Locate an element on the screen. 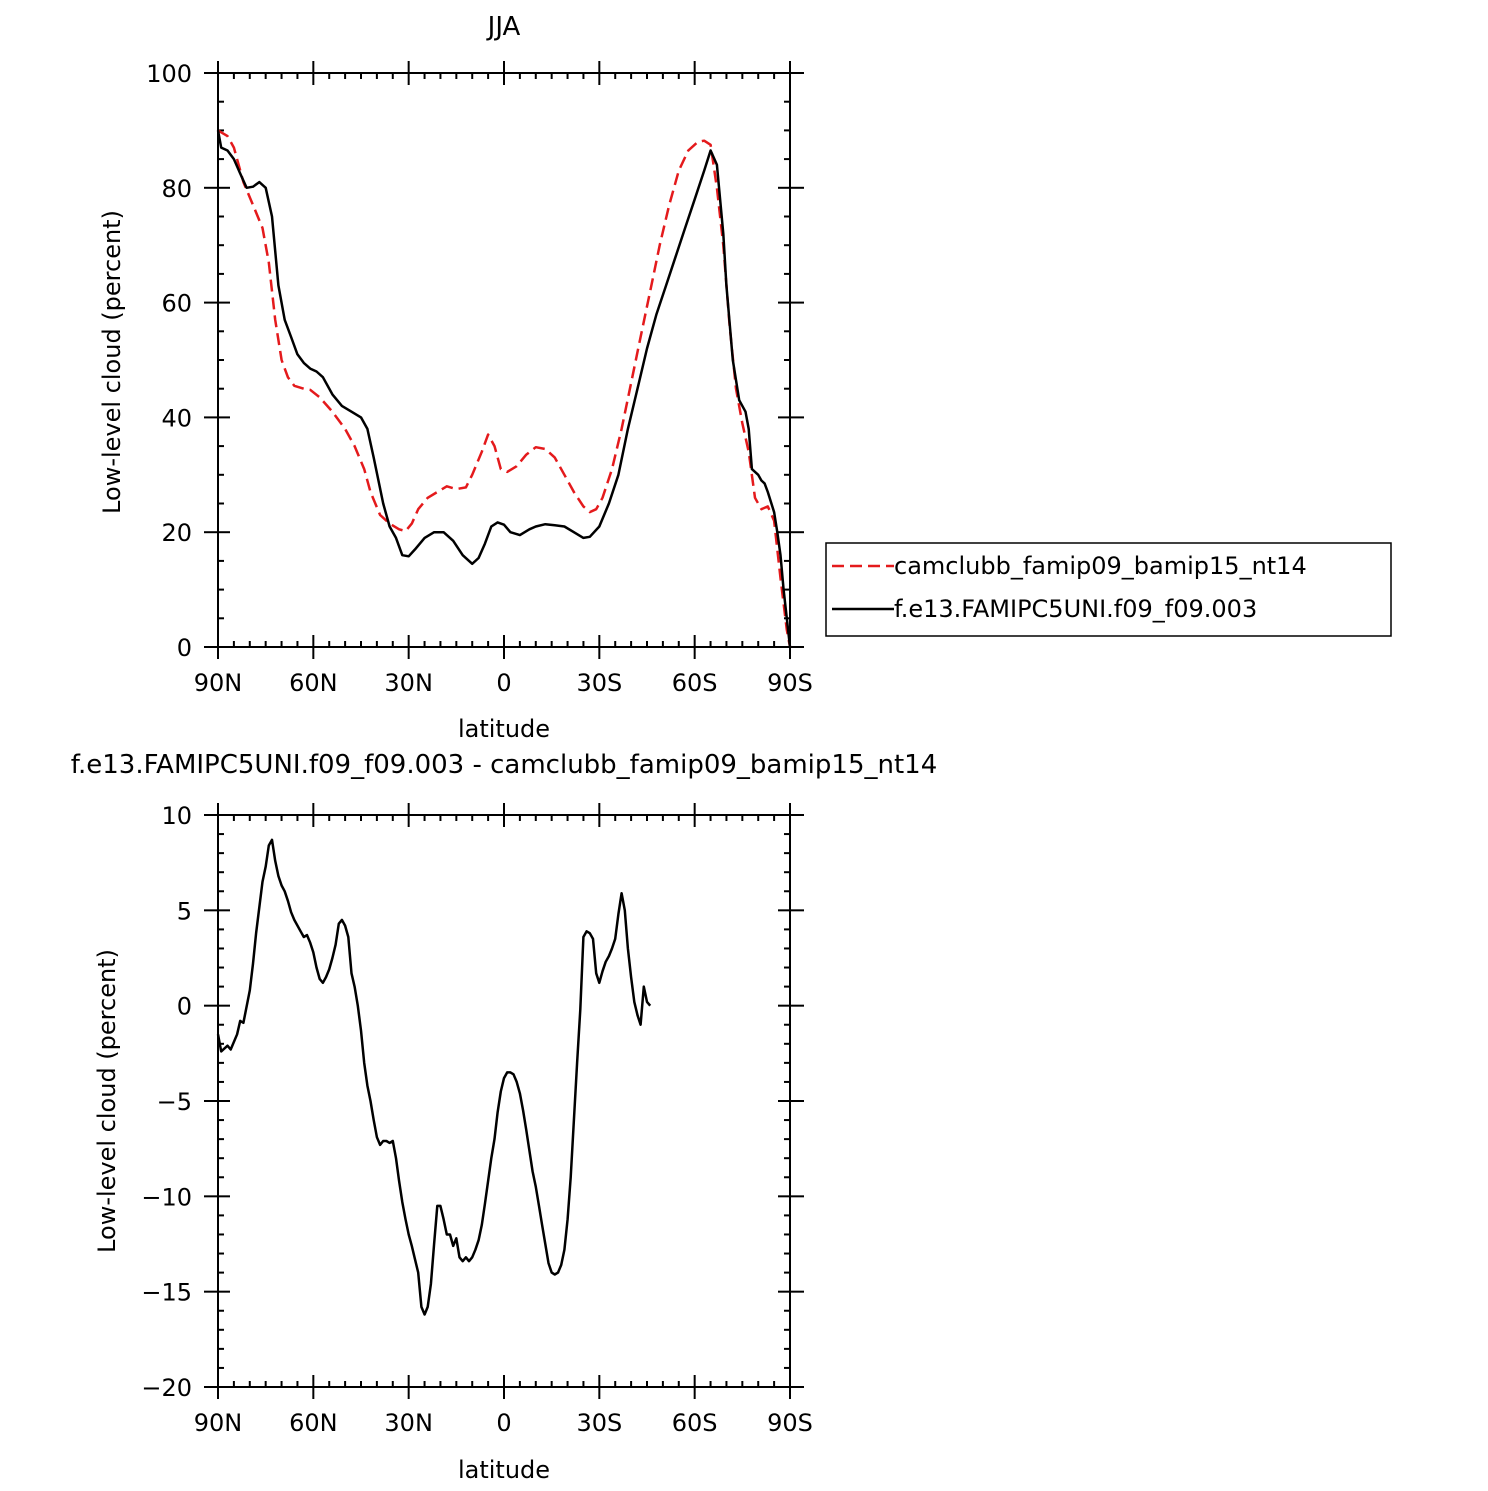  y-tick-label: 20 is located at coordinates (176, 533).